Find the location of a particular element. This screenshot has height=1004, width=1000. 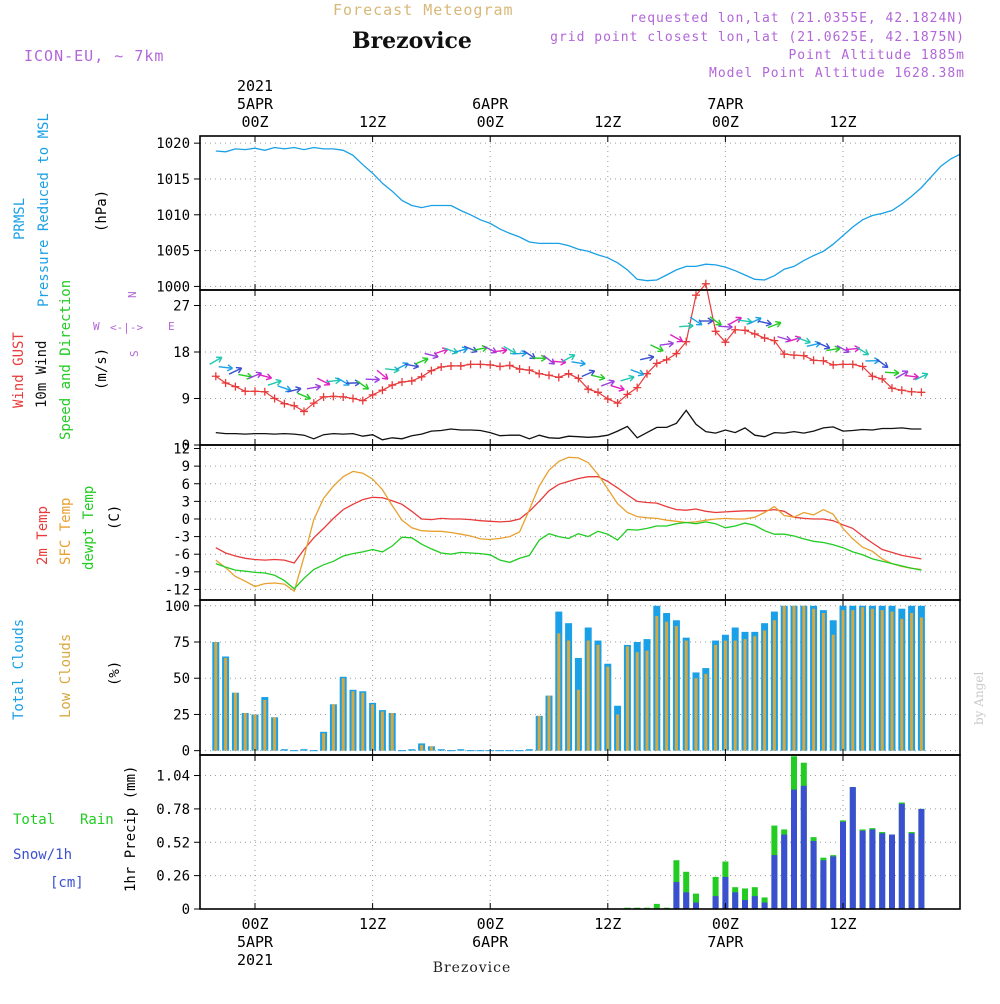

pressure-frame is located at coordinates (580, 213).